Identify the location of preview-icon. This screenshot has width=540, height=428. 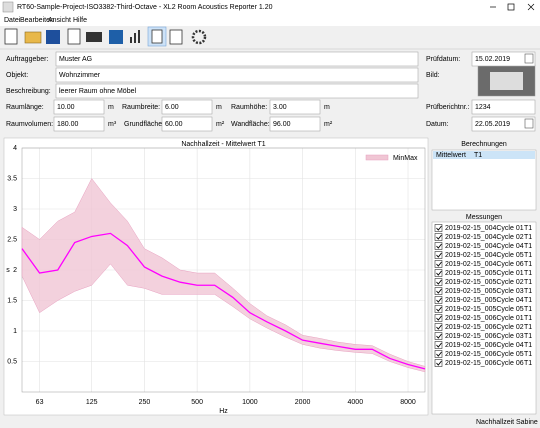
(74, 36).